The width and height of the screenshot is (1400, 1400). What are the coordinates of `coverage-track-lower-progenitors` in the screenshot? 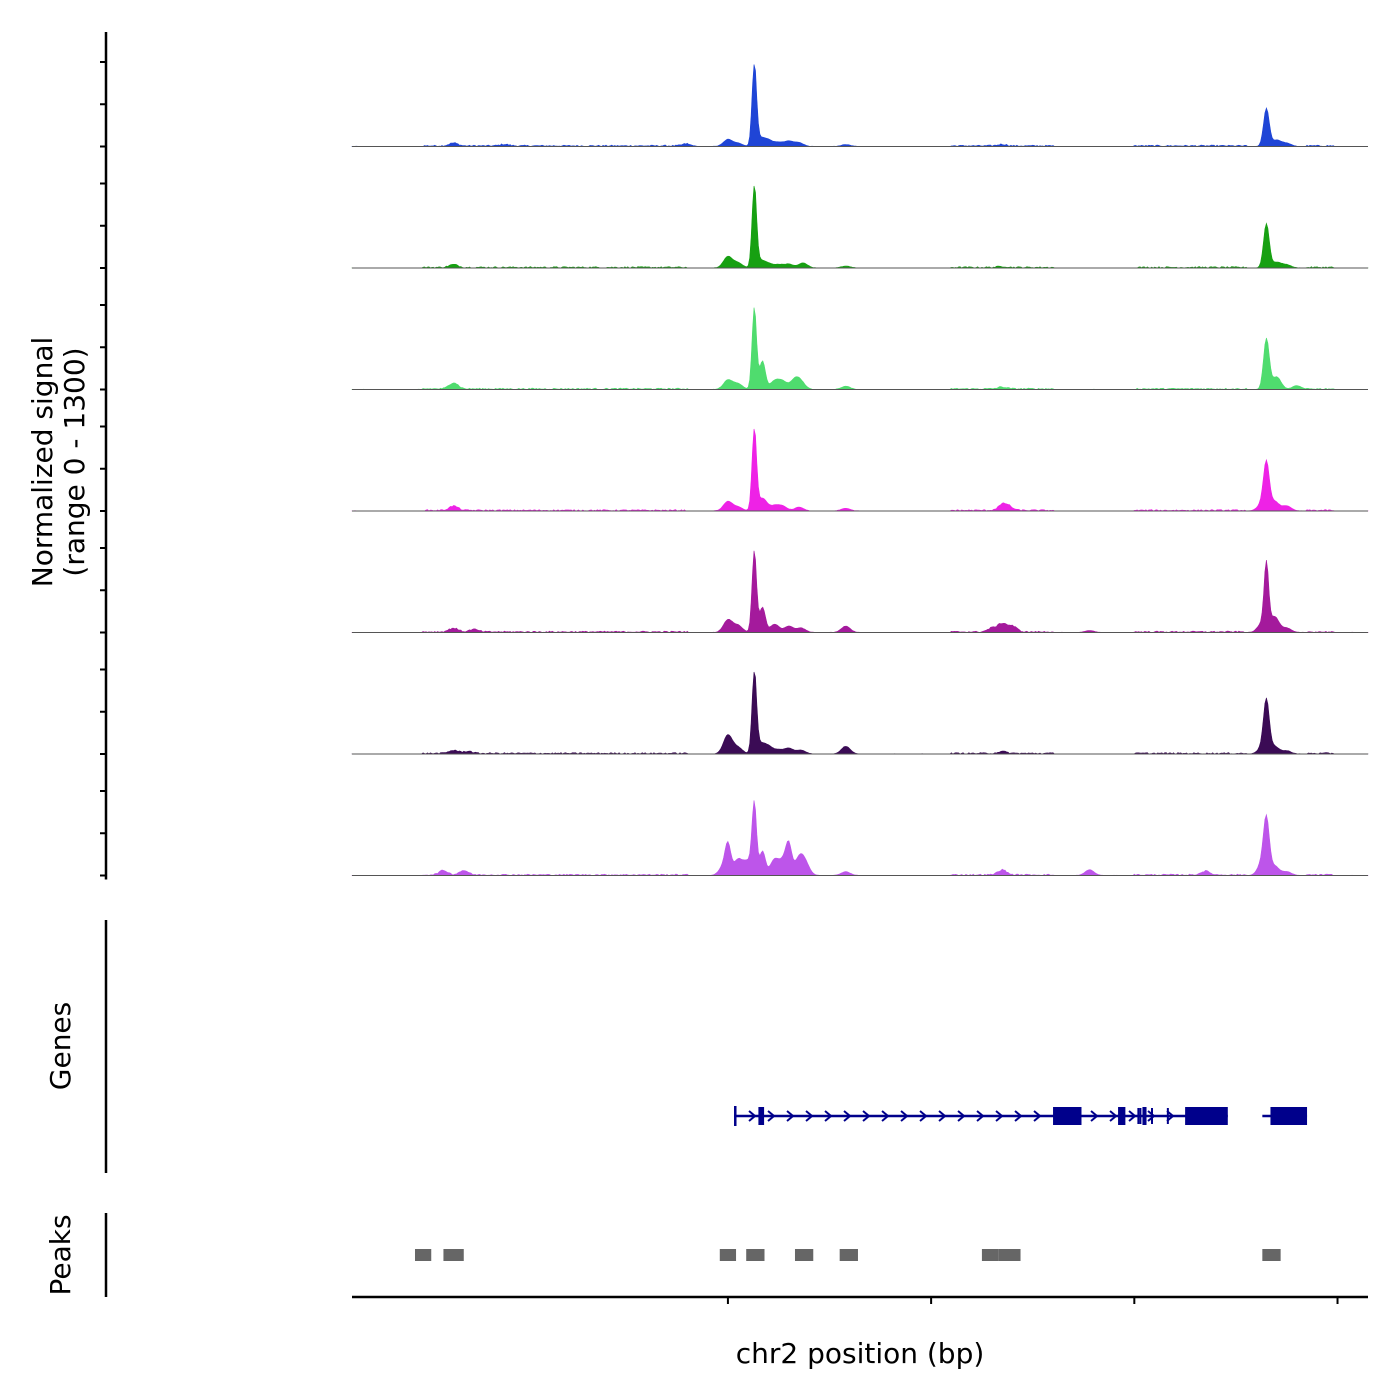 It's located at (860, 470).